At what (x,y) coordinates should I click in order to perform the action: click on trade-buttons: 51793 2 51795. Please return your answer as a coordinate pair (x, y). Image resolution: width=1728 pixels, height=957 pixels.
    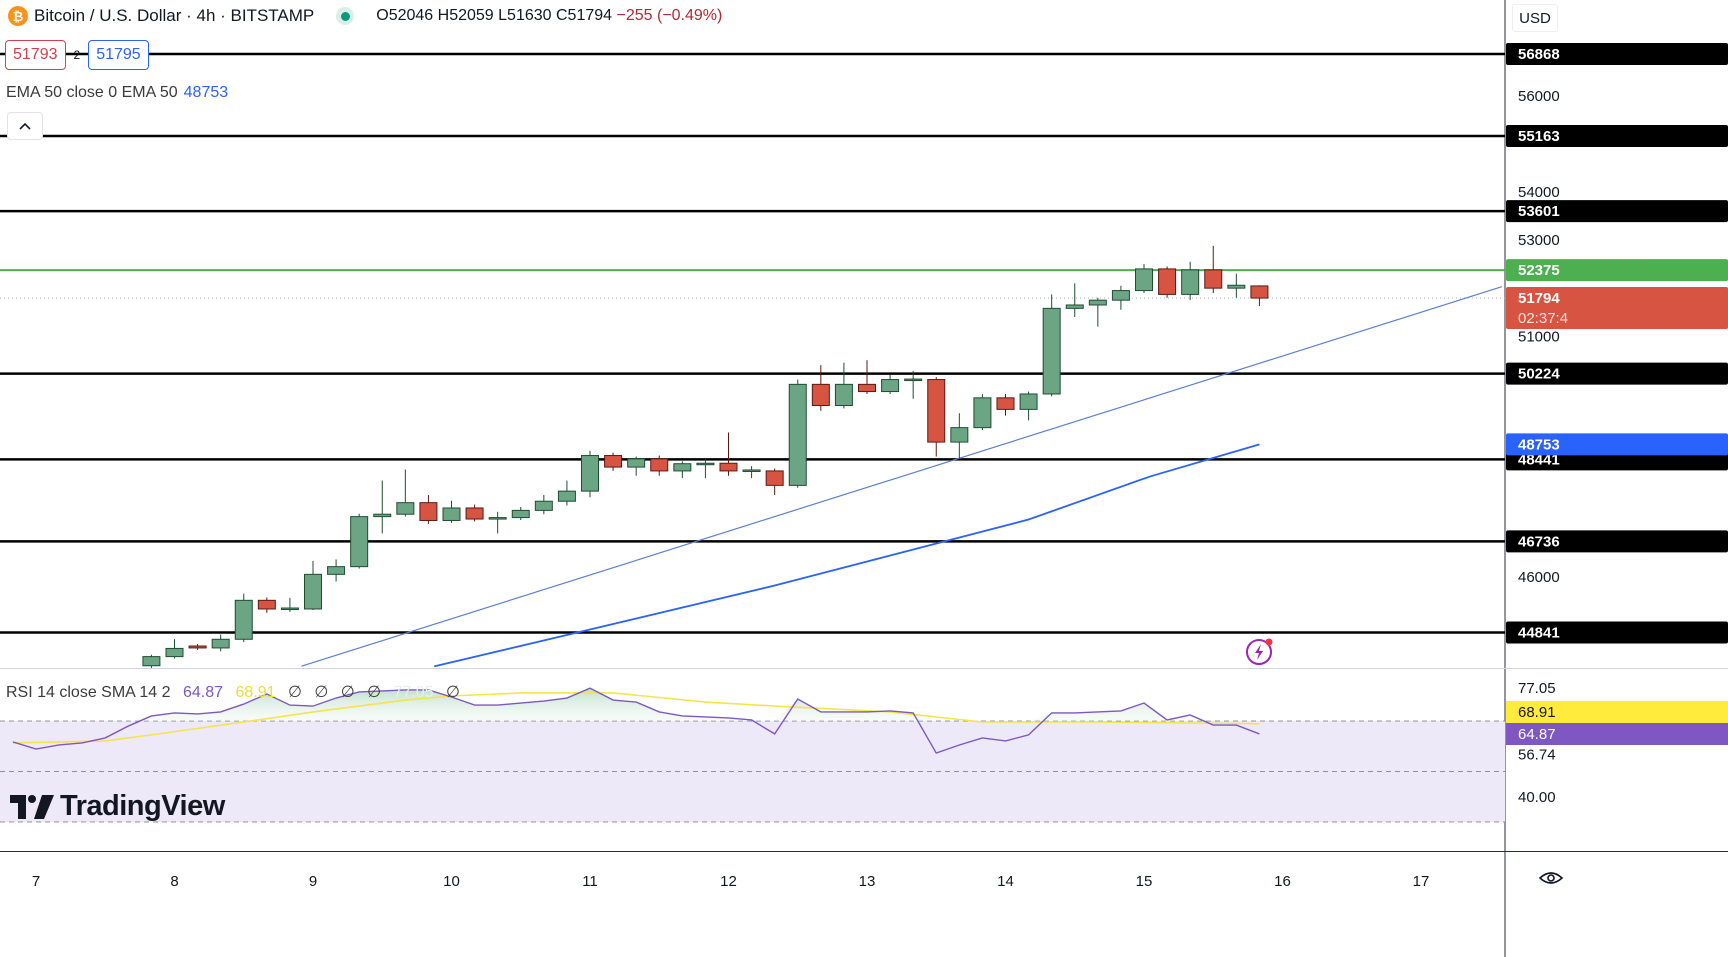
    Looking at the image, I should click on (77, 55).